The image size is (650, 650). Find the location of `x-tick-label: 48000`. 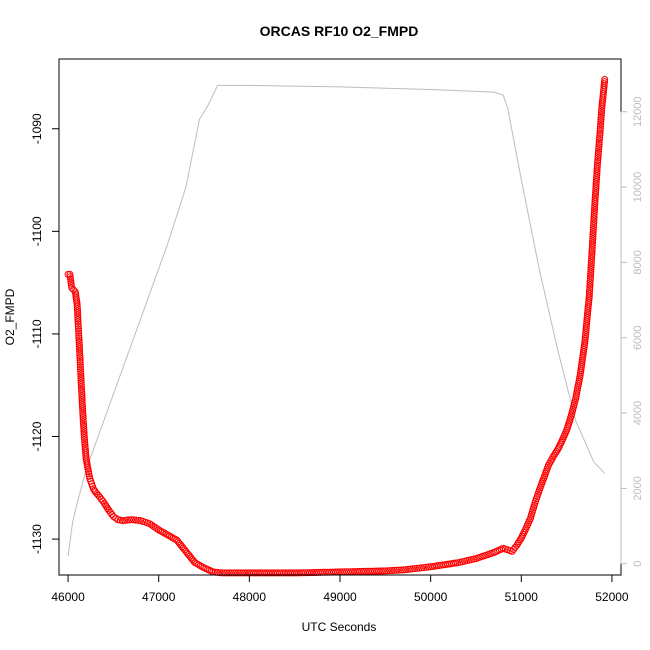

x-tick-label: 48000 is located at coordinates (250, 597).